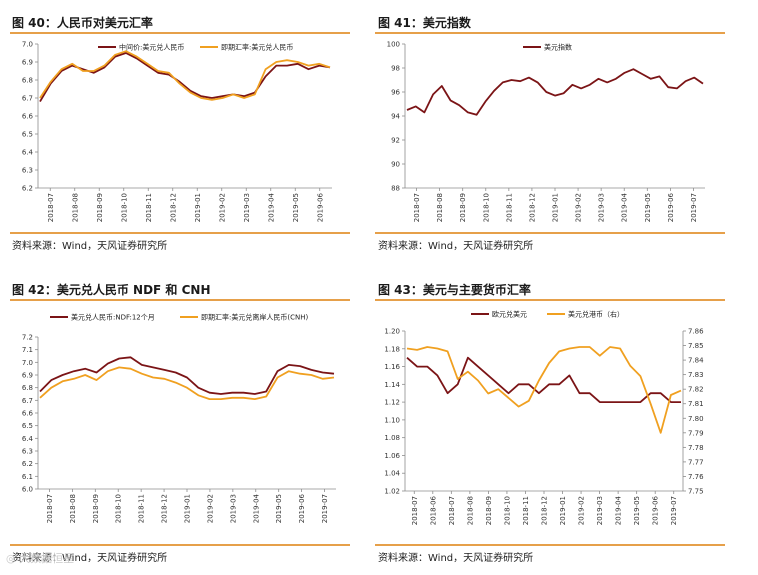 Image resolution: width=758 pixels, height=575 pixels. What do you see at coordinates (550, 33) in the screenshot?
I see `title-rule` at bounding box center [550, 33].